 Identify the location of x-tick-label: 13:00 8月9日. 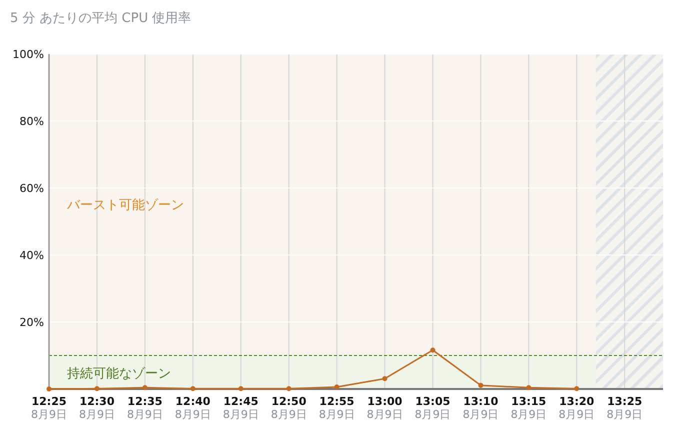
(384, 408).